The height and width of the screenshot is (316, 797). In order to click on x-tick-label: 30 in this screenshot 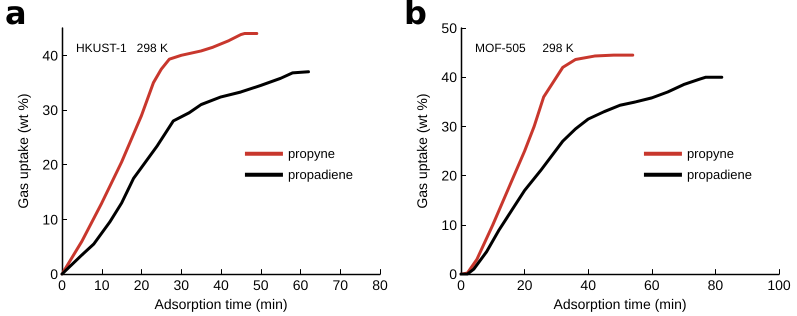, I will do `click(181, 285)`.